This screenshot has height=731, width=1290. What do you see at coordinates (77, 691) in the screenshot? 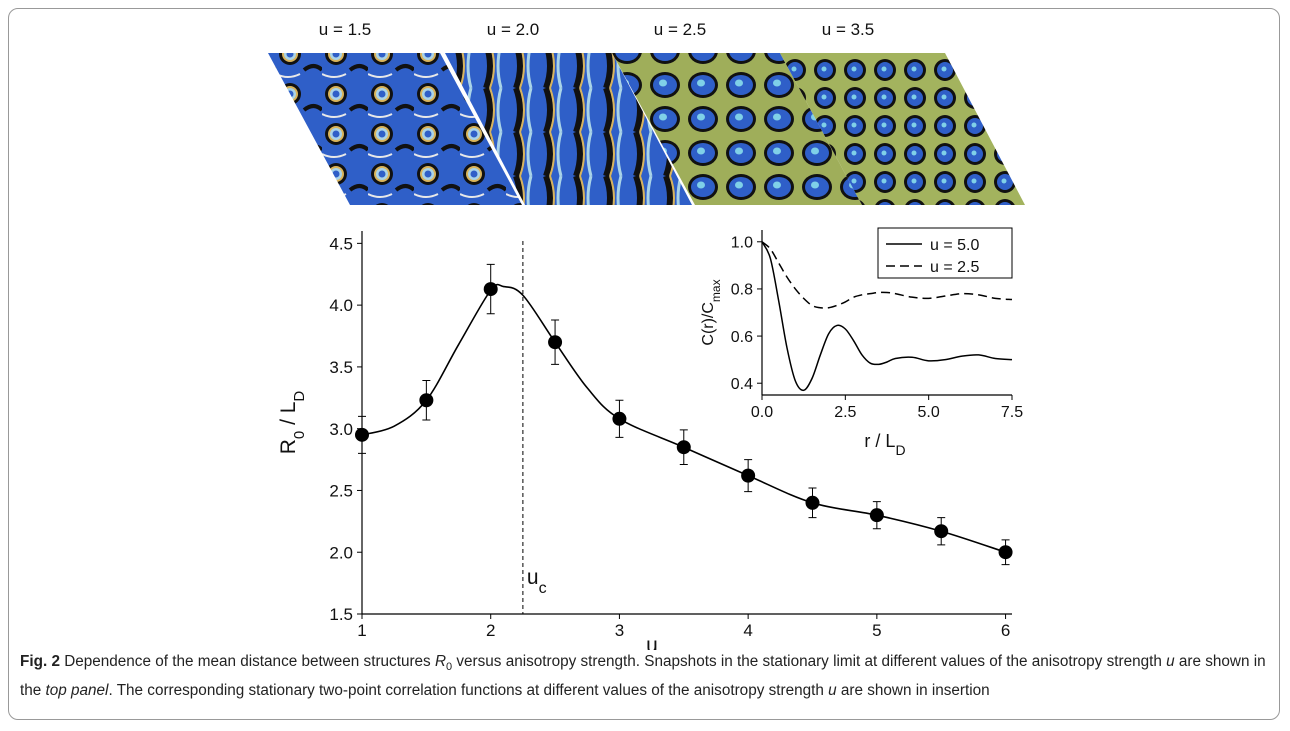
I see `caption-text: top panel` at bounding box center [77, 691].